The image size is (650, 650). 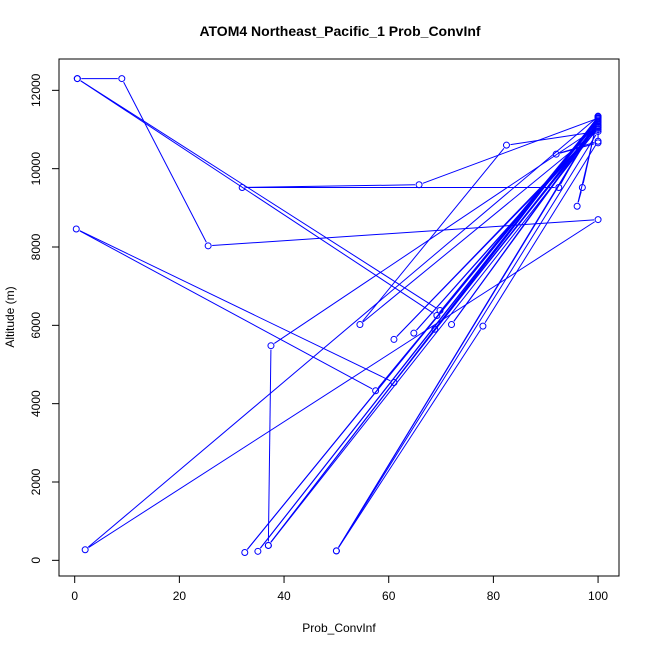 I want to click on x-tick-label: 40, so click(x=284, y=596).